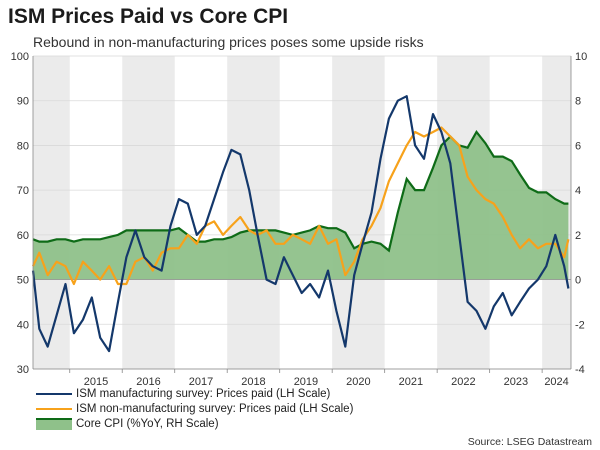 The image size is (600, 450). What do you see at coordinates (147, 423) in the screenshot?
I see `legend-label-core-cpi: Core CPI (%YoY, RH Scale)` at bounding box center [147, 423].